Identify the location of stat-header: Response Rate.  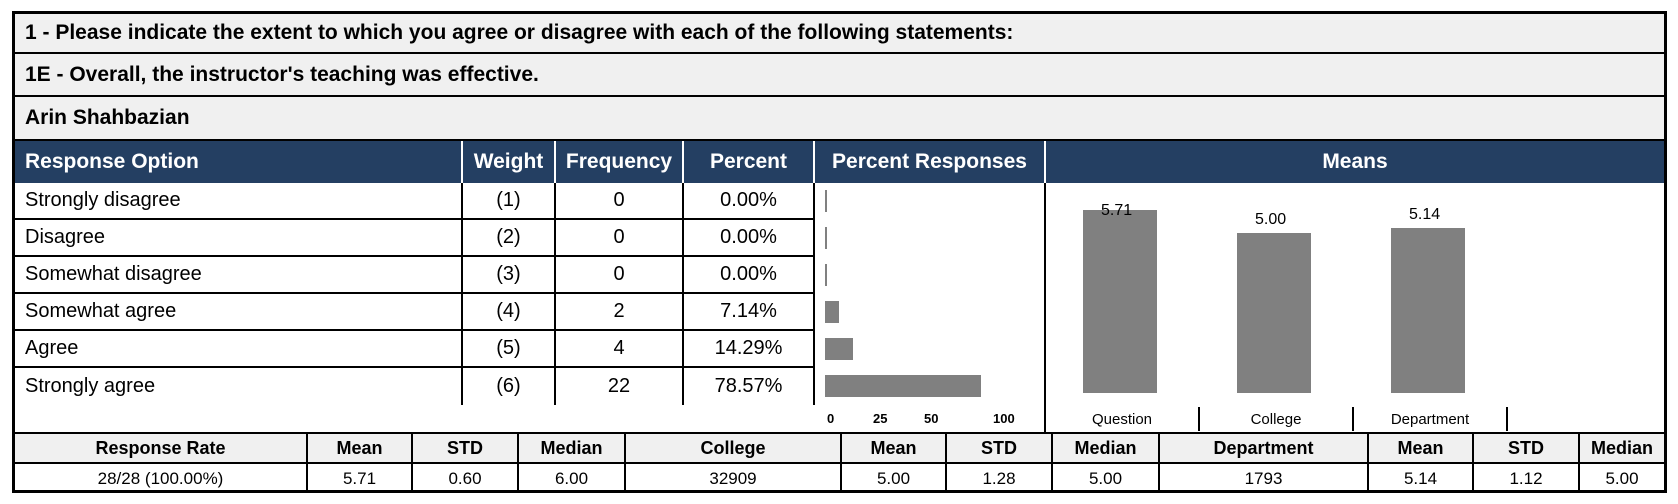
(161, 449).